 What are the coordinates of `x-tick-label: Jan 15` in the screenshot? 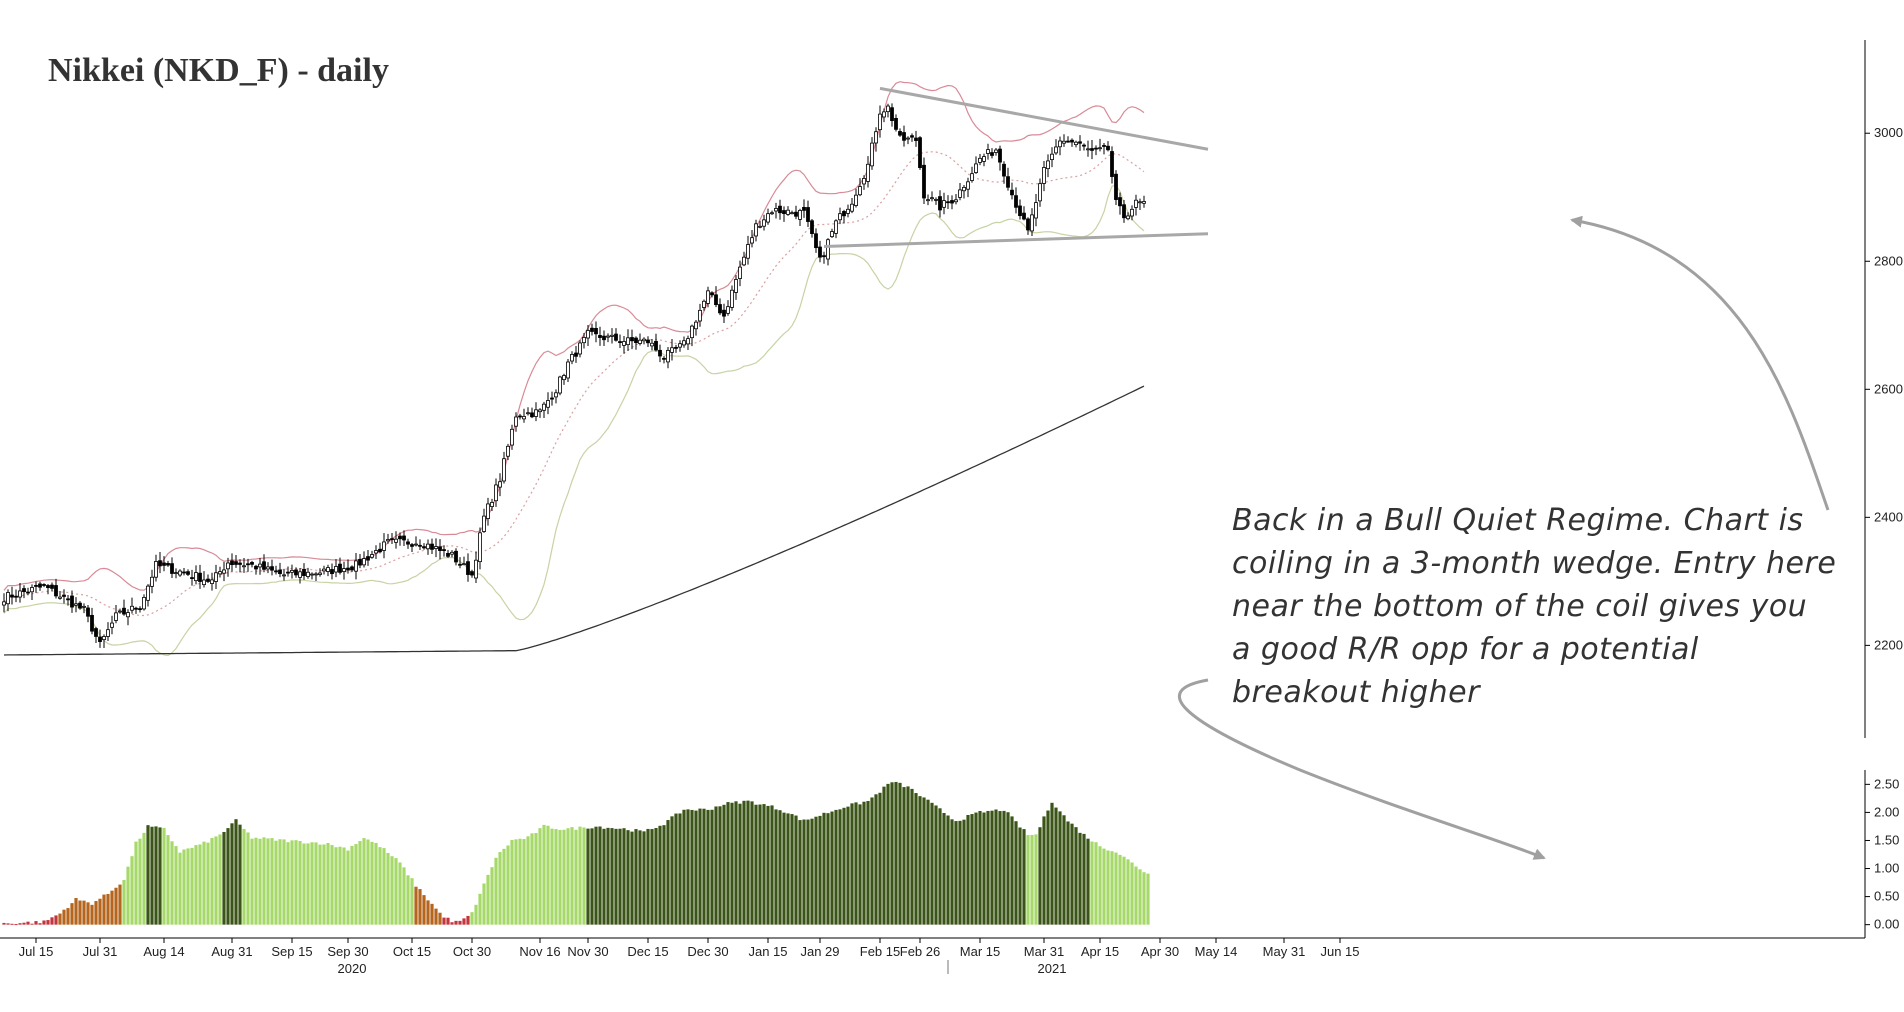 It's located at (767, 951).